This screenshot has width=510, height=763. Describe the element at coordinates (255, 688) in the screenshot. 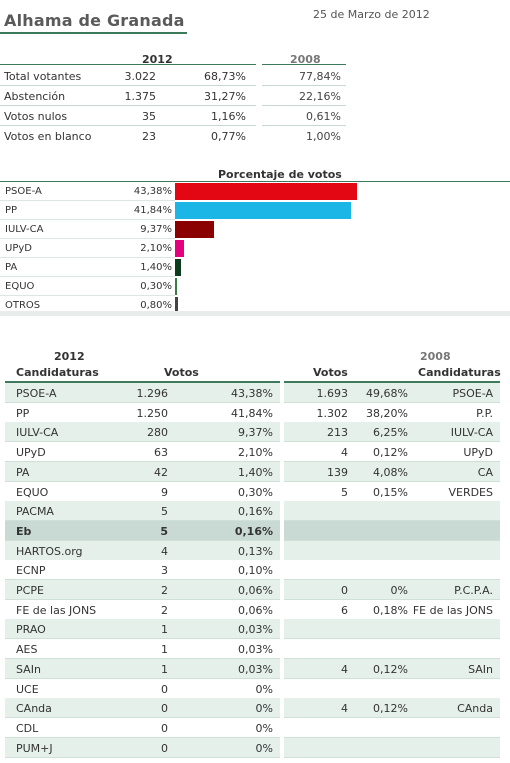

I see `table-row: UCE 0 0%` at that location.